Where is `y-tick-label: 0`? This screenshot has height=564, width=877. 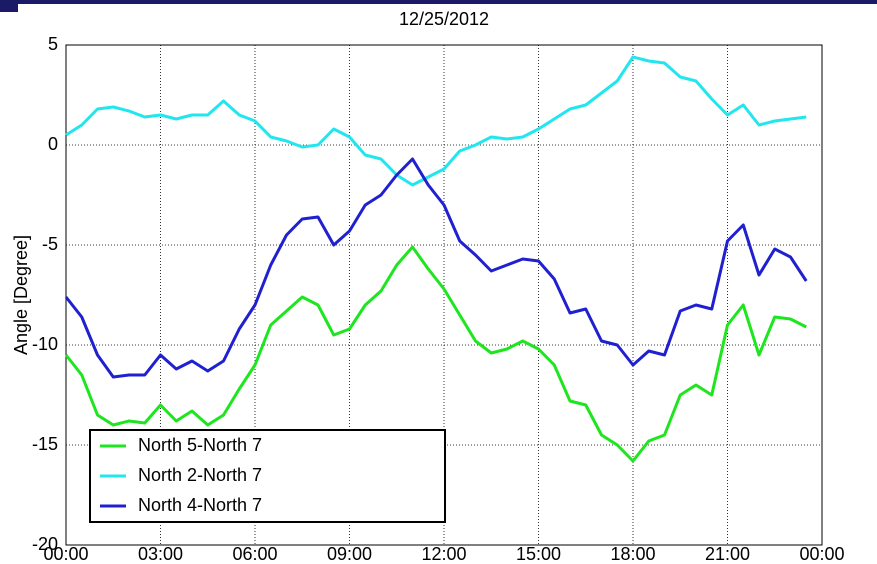 y-tick-label: 0 is located at coordinates (53, 144).